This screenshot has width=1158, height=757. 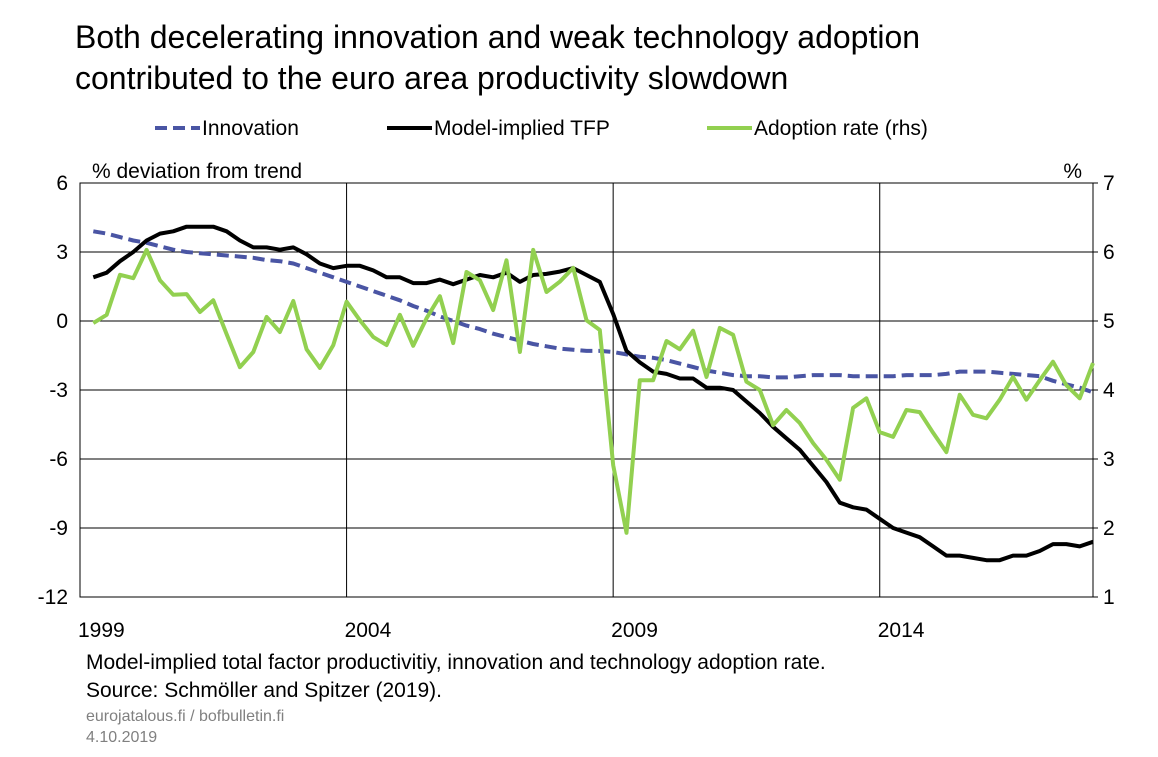 What do you see at coordinates (197, 171) in the screenshot?
I see `y-axis-label: % deviation from trend` at bounding box center [197, 171].